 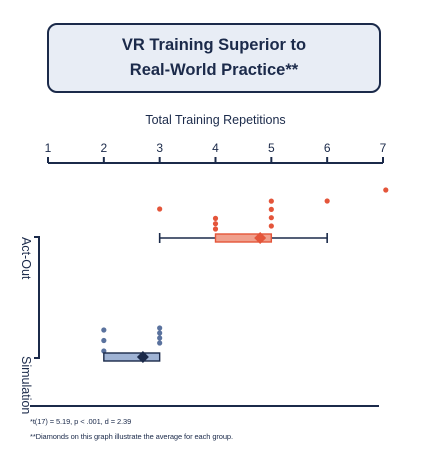 What do you see at coordinates (81, 421) in the screenshot?
I see `footnote-statistics: *t(17) = 5.19, p < .001, d = 2.39` at bounding box center [81, 421].